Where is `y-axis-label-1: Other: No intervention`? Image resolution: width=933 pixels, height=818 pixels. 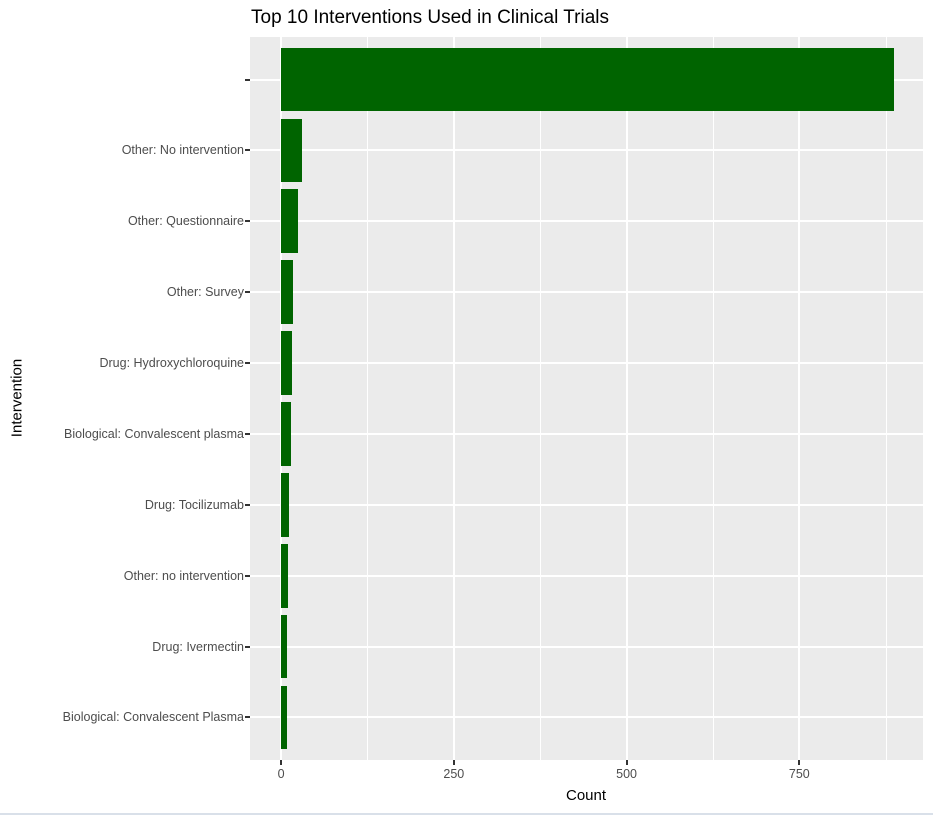 y-axis-label-1: Other: No intervention is located at coordinates (182, 150).